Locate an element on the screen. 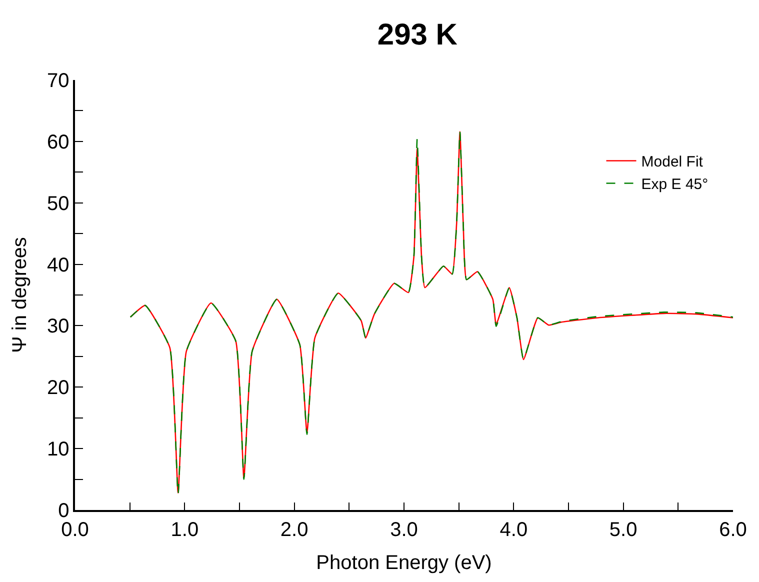 Image resolution: width=759 pixels, height=582 pixels. y-tick-label: 10 is located at coordinates (58, 449).